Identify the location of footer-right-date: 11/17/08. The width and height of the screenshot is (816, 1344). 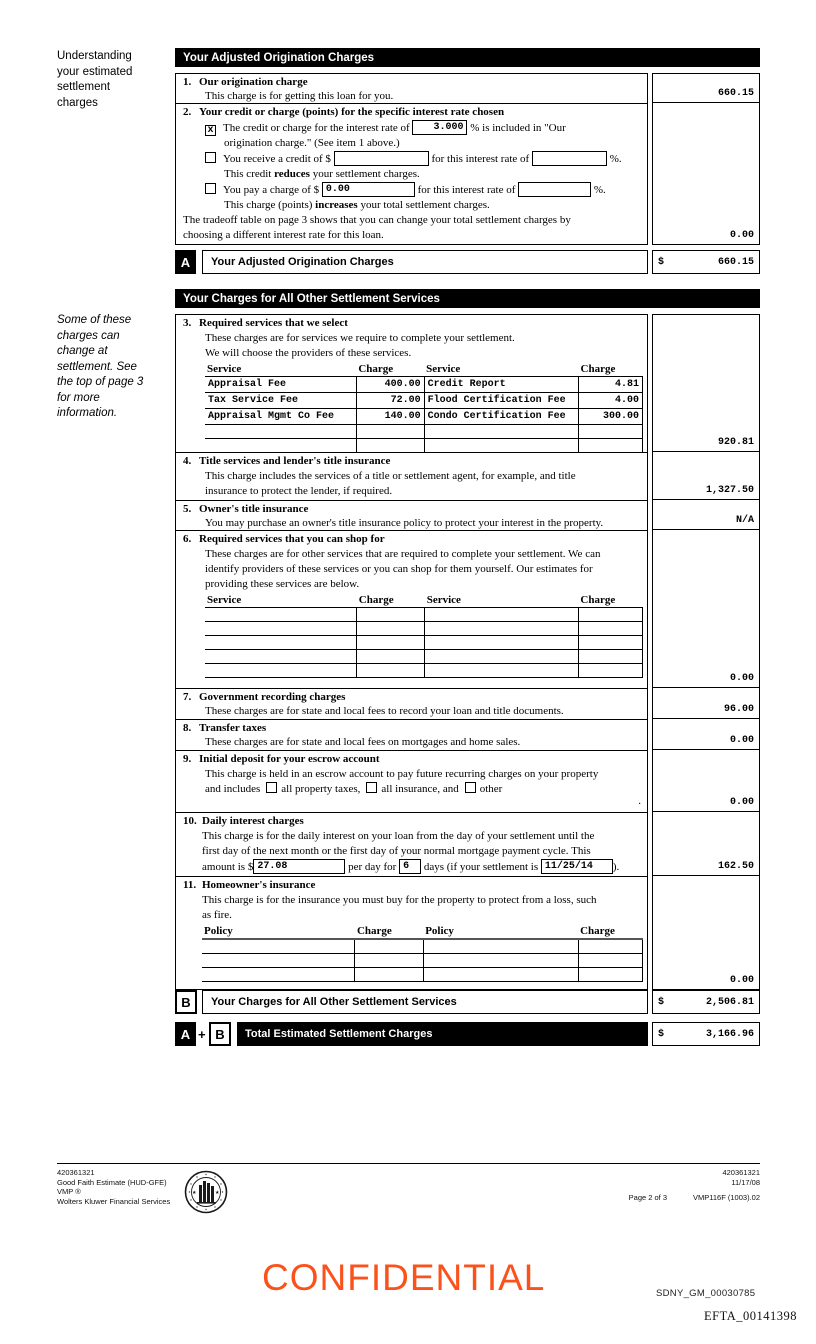
(745, 1182).